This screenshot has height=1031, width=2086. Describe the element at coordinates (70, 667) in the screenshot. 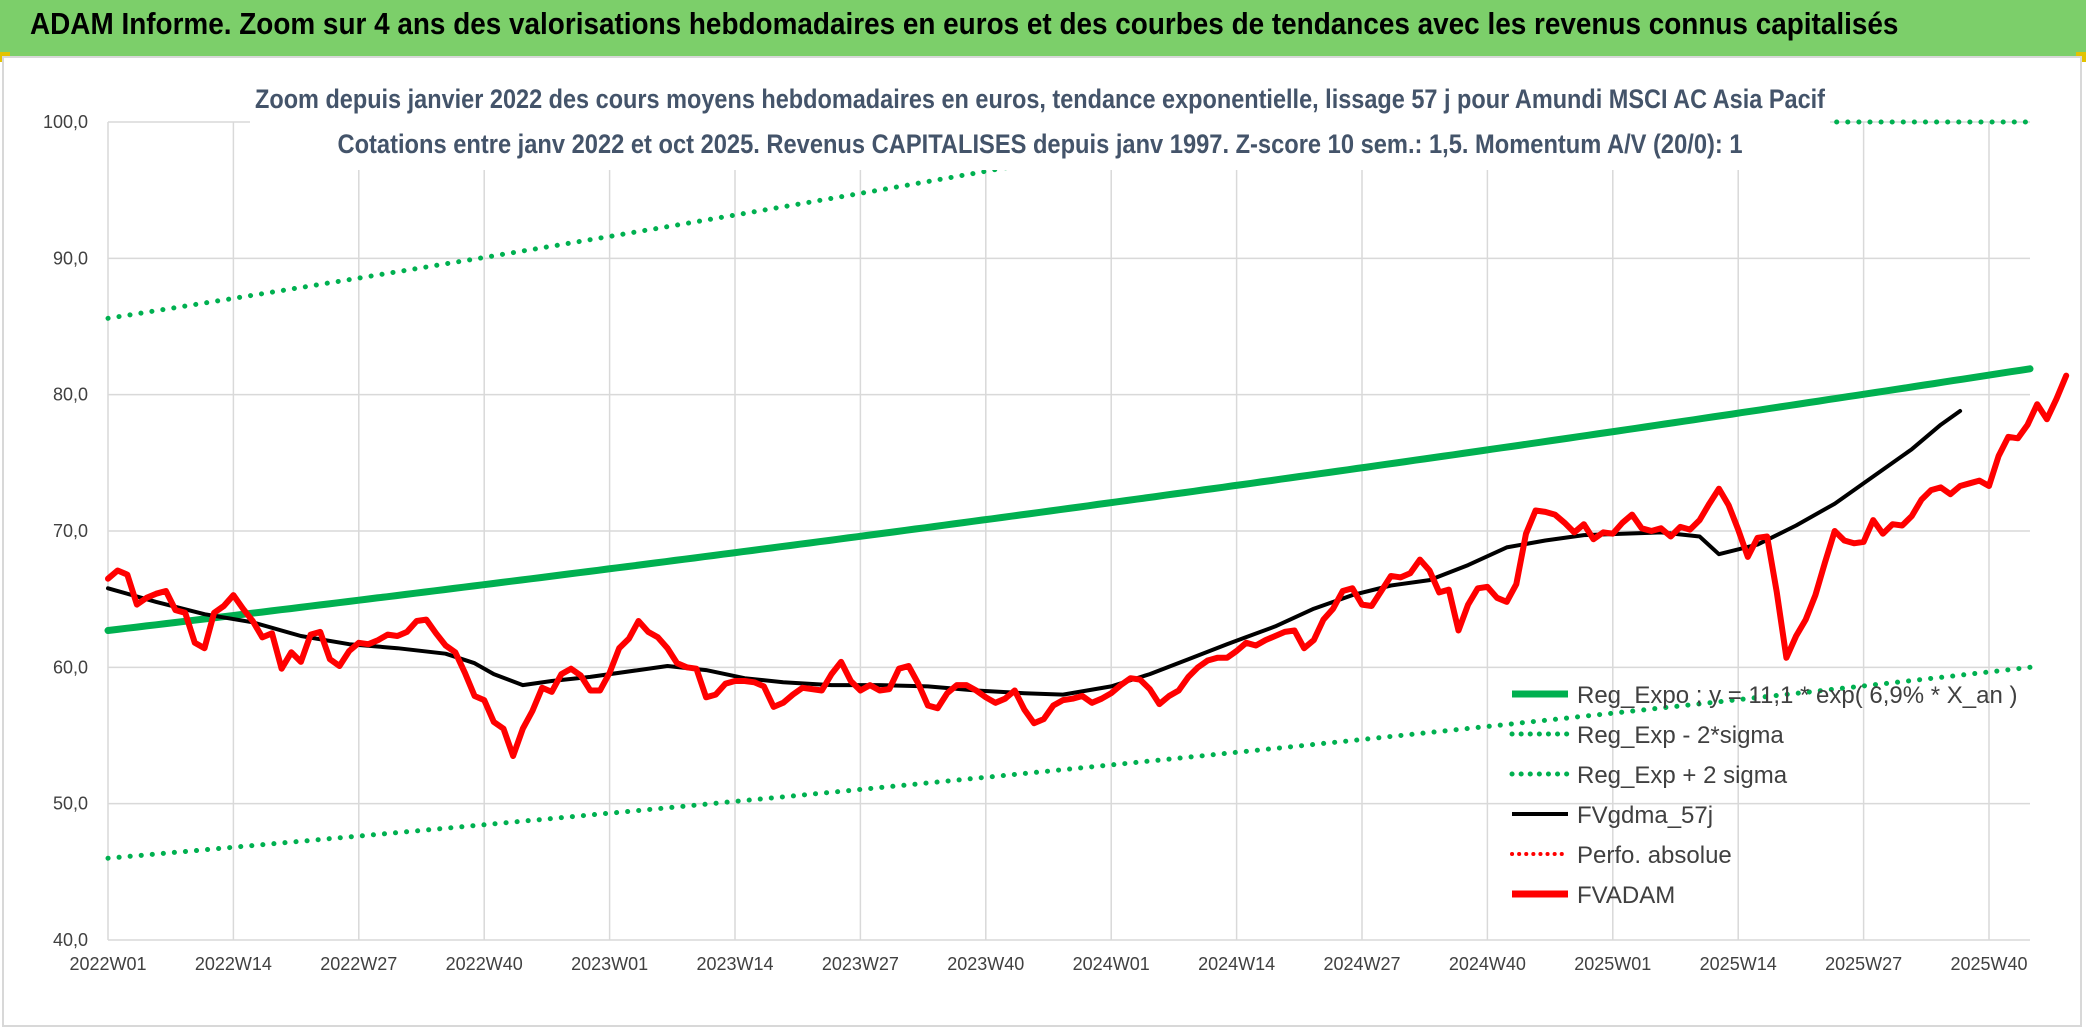

I see `y-tick-label: 60,0` at that location.